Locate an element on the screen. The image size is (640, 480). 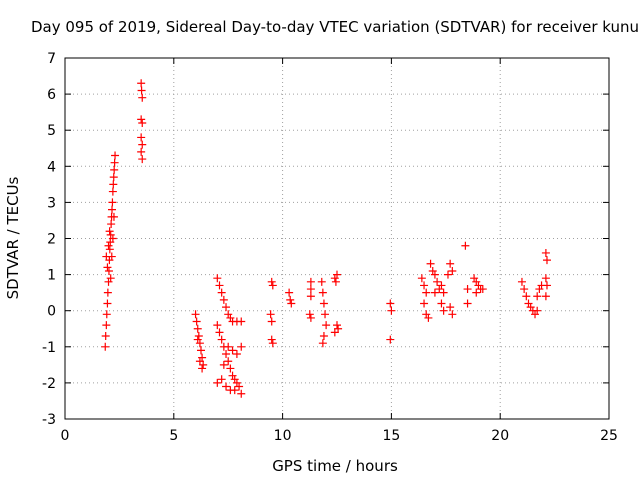
y-tick-label: 0 is located at coordinates (51, 312).